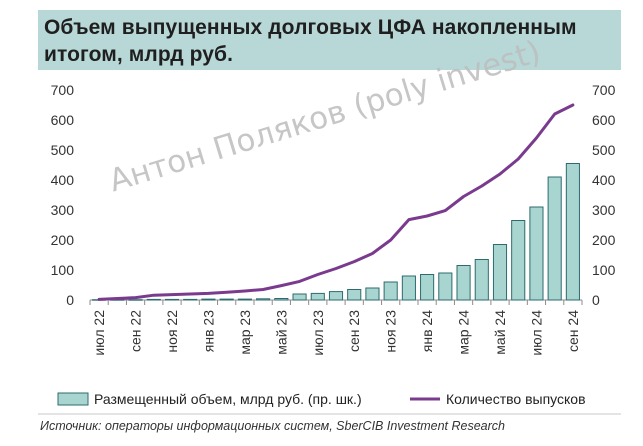 This screenshot has height=446, width=643. What do you see at coordinates (63, 90) in the screenshot?
I see `y-left-tick-label: 700` at bounding box center [63, 90].